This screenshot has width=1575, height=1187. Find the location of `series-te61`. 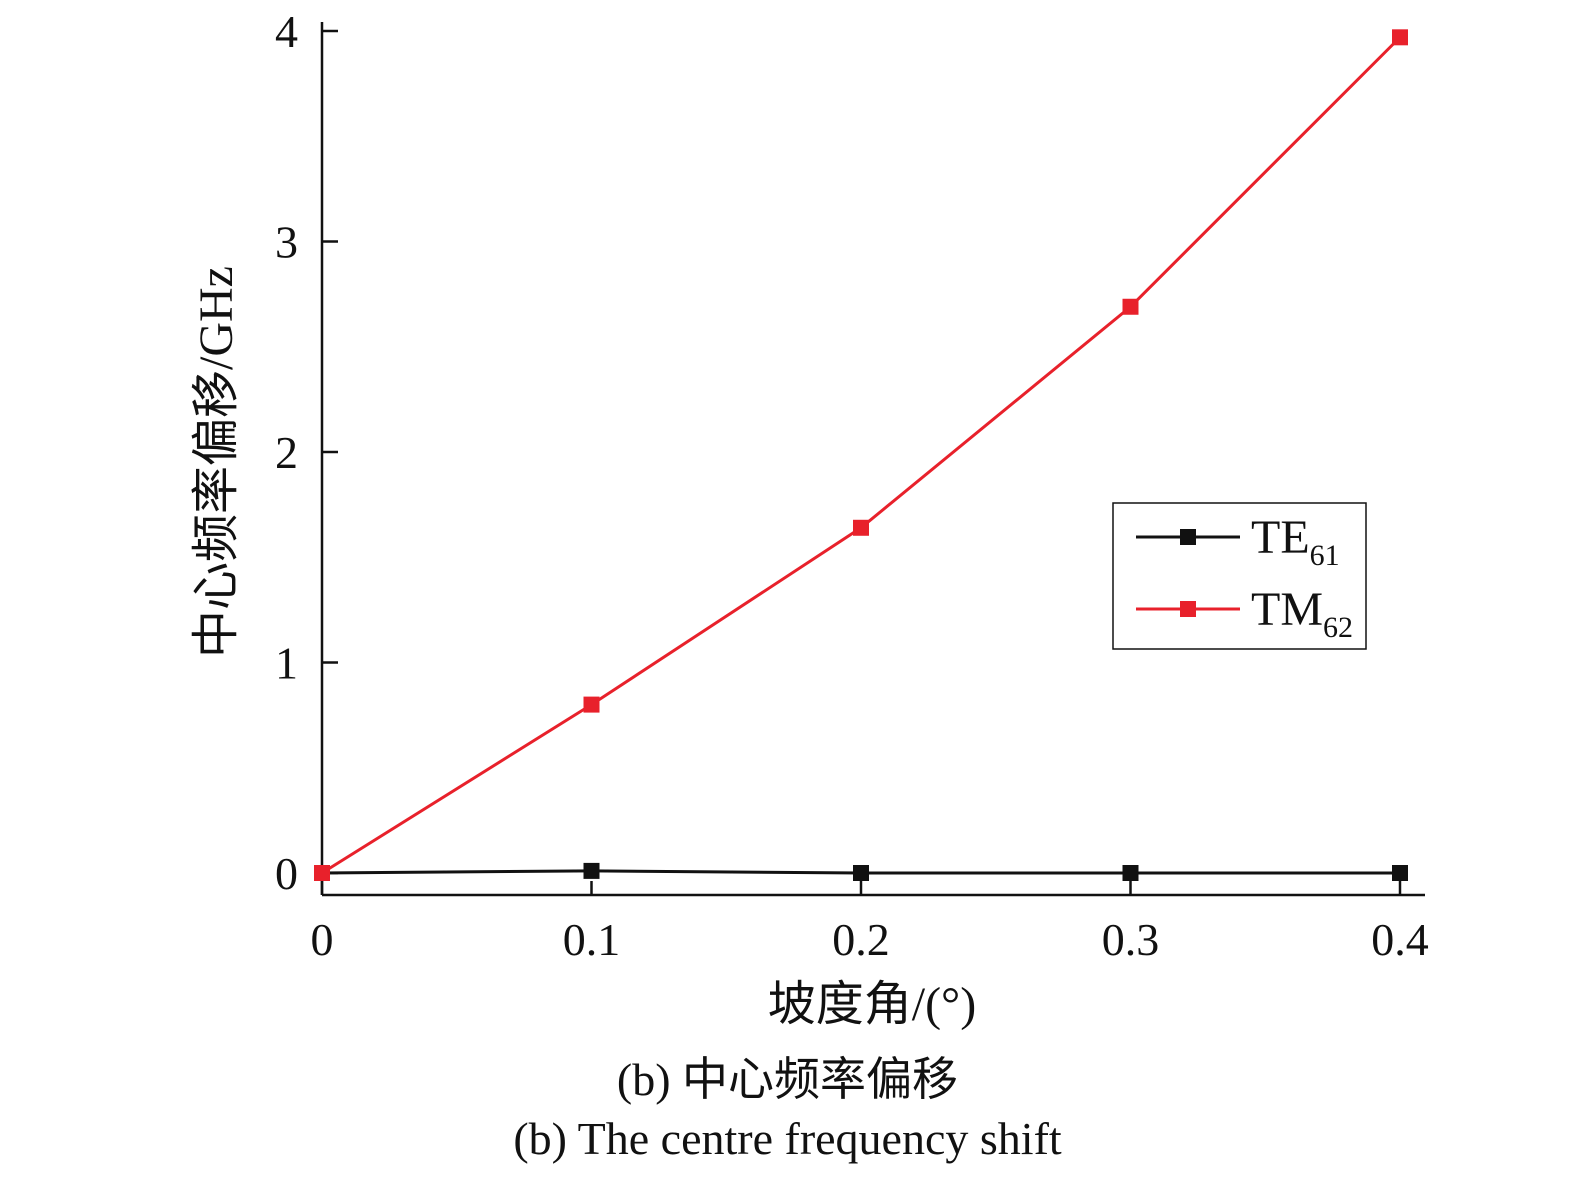

series-te61 is located at coordinates (861, 871).